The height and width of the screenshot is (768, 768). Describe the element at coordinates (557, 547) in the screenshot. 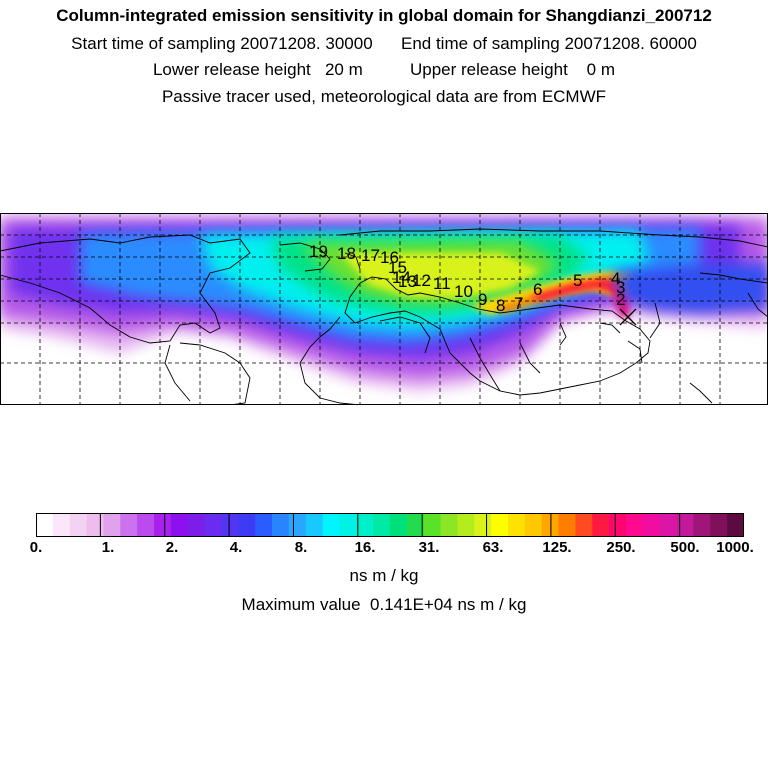

I see `colorbar-tick: 125.` at that location.